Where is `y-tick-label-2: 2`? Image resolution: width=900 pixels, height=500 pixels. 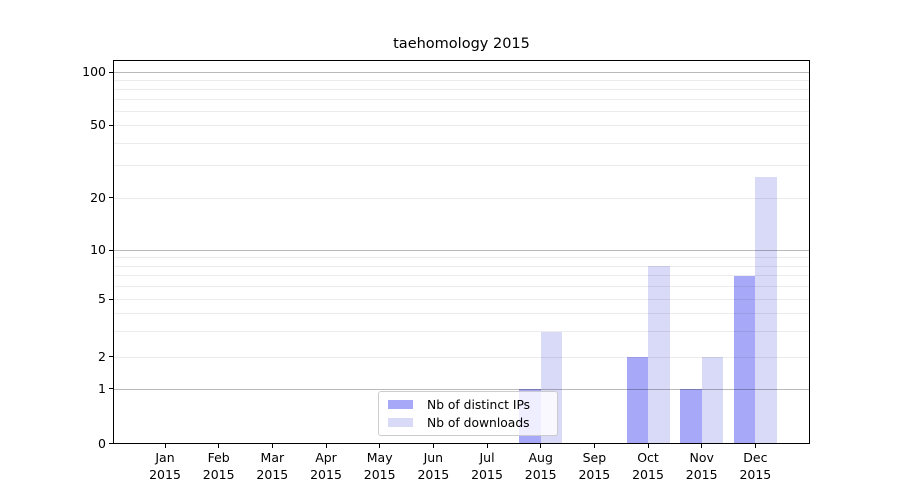
y-tick-label-2: 2 is located at coordinates (102, 356).